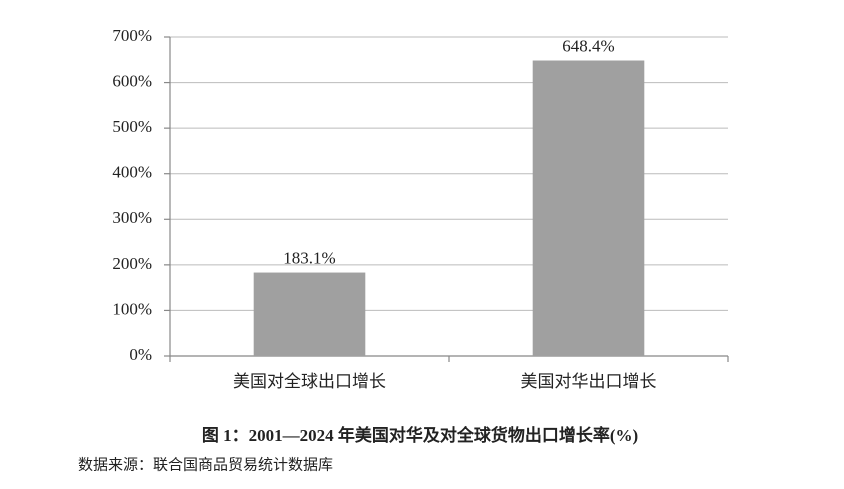 The image size is (844, 489). What do you see at coordinates (589, 381) in the screenshot?
I see `x-tick-label: 美国对华出口增长` at bounding box center [589, 381].